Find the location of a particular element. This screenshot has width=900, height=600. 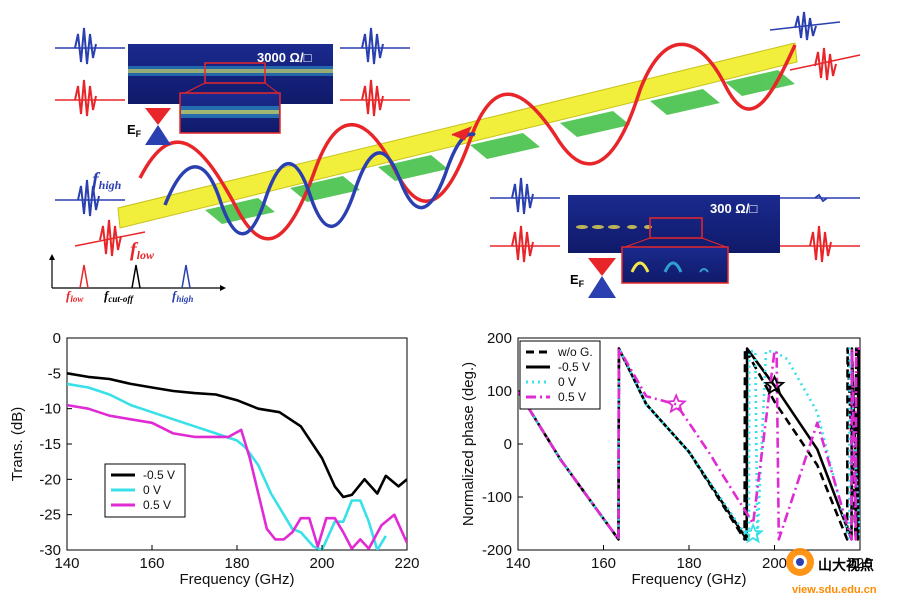

y-axis-label: Normalized phase (deg.) is located at coordinates (468, 444).